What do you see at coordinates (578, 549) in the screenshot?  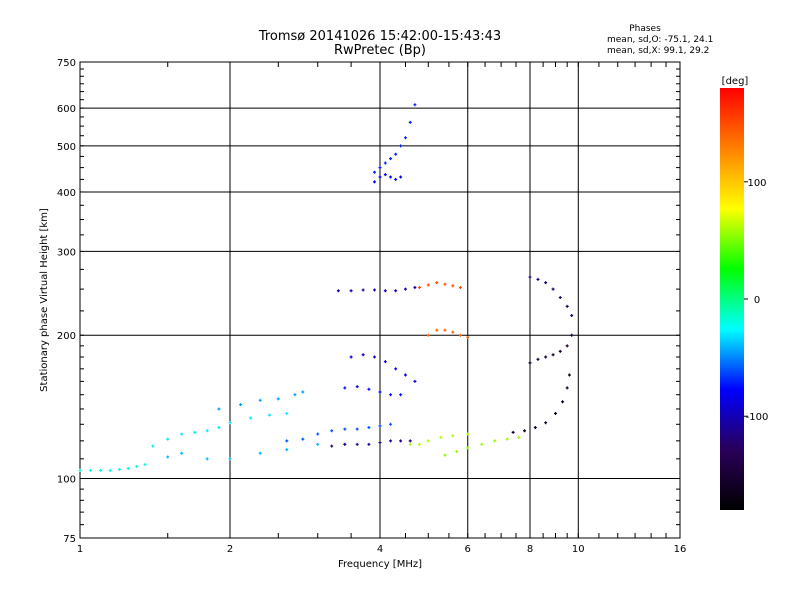 I see `x-tick-label: 10` at bounding box center [578, 549].